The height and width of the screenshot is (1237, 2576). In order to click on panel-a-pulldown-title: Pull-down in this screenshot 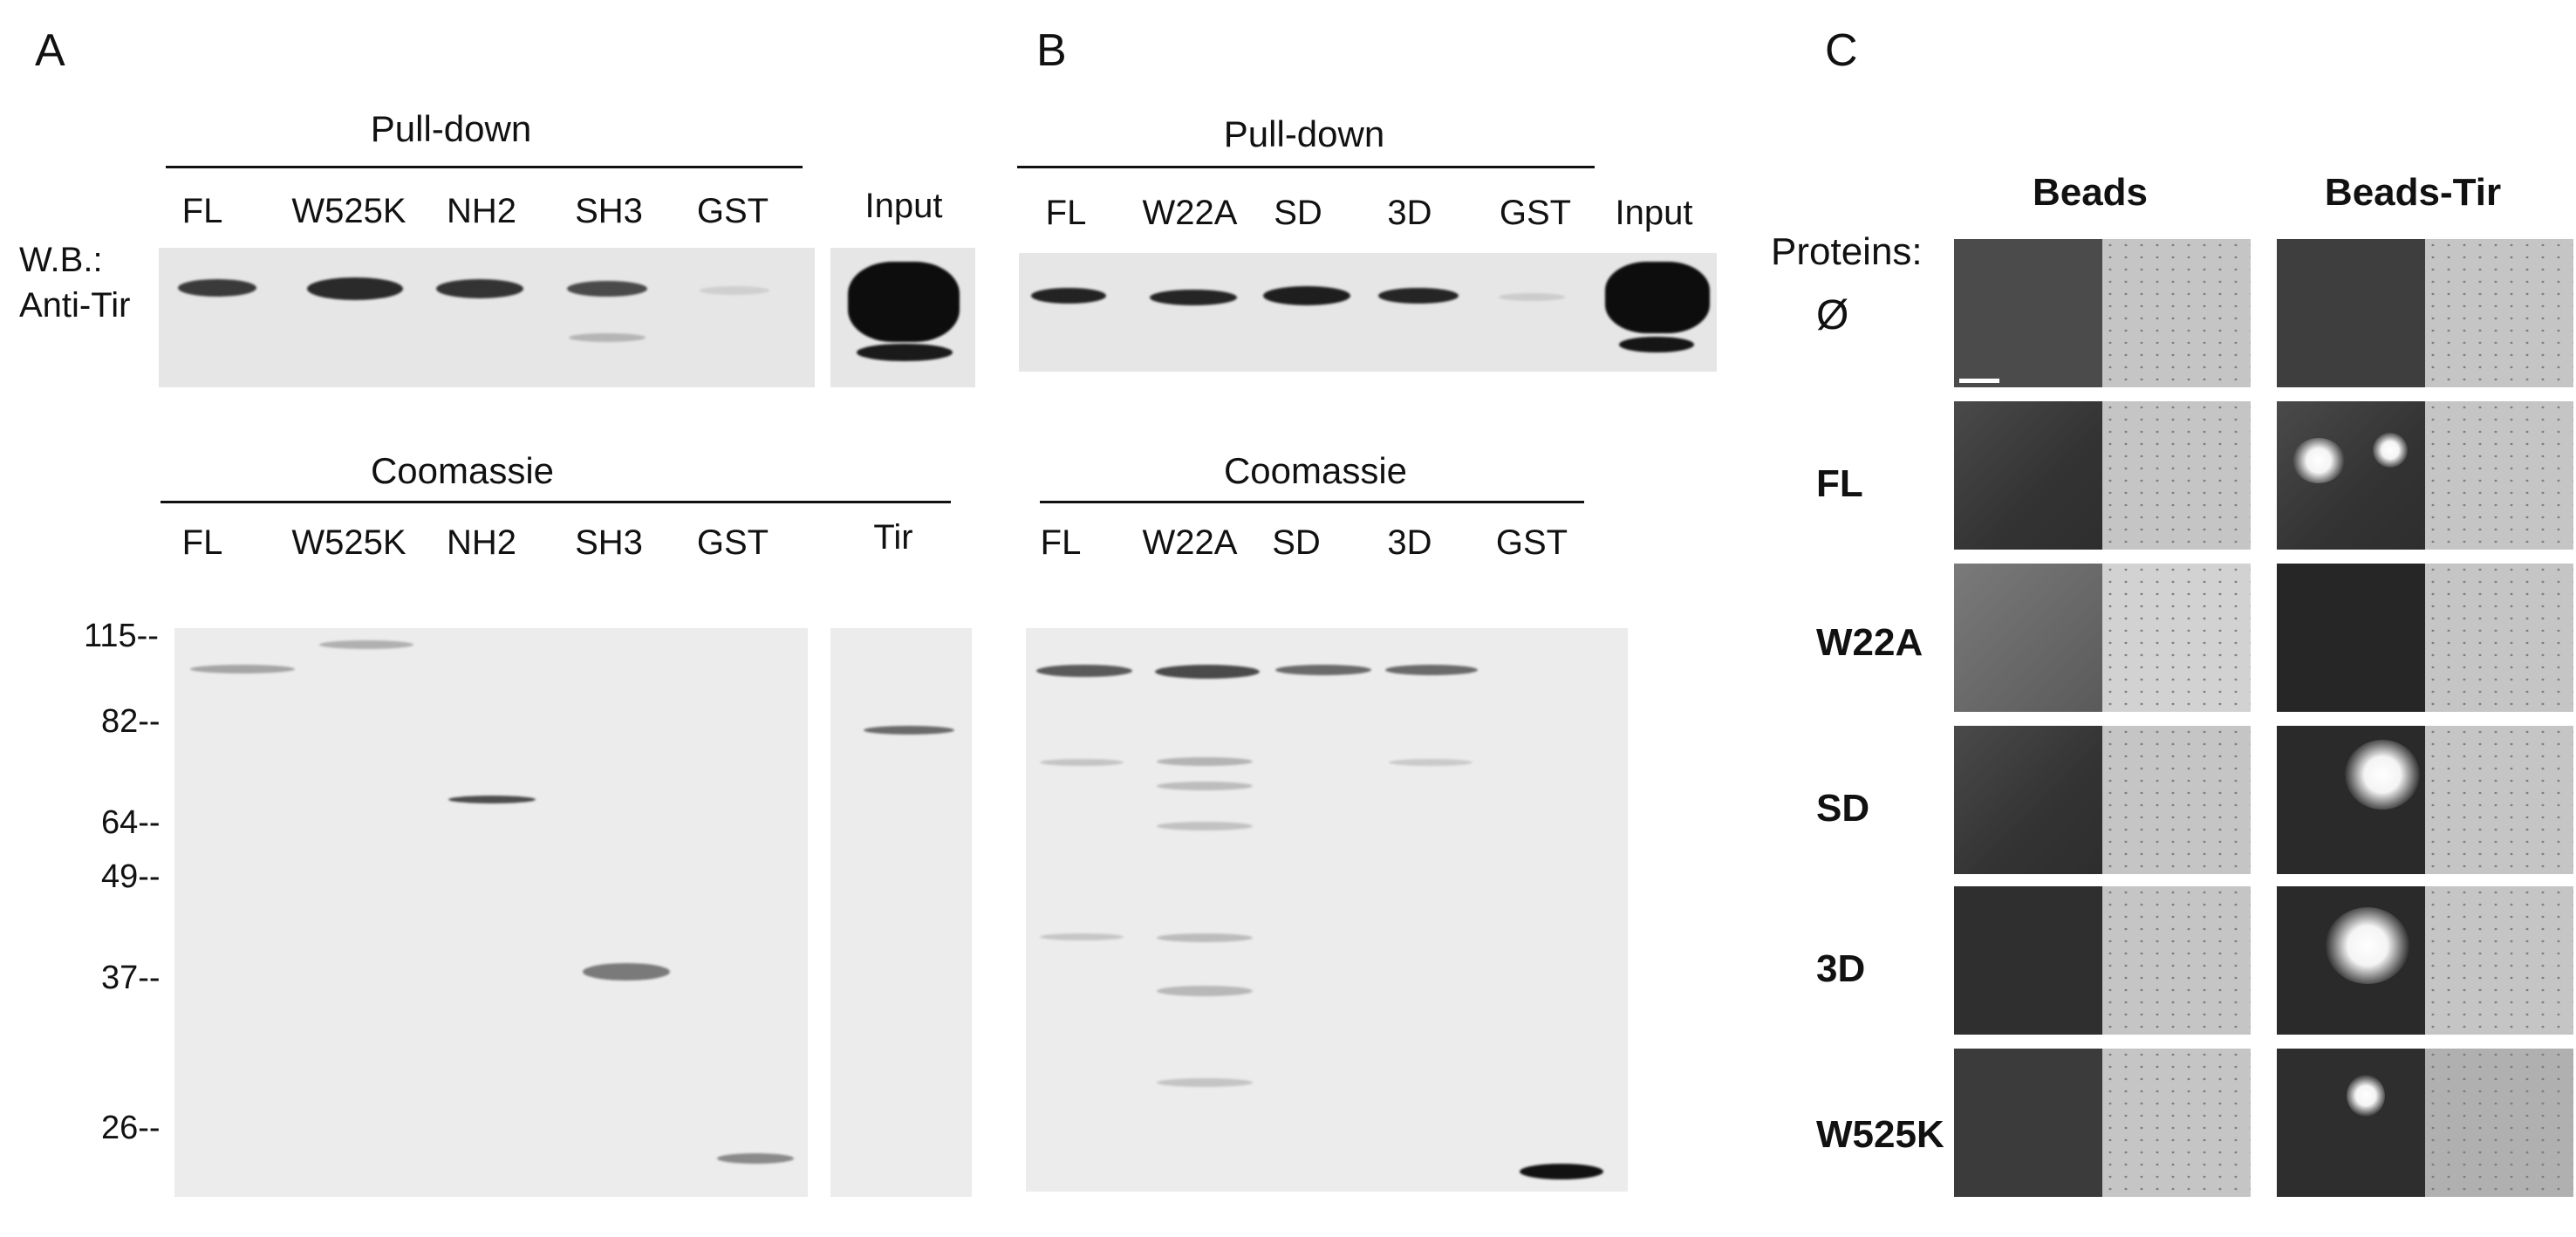, I will do `click(451, 129)`.